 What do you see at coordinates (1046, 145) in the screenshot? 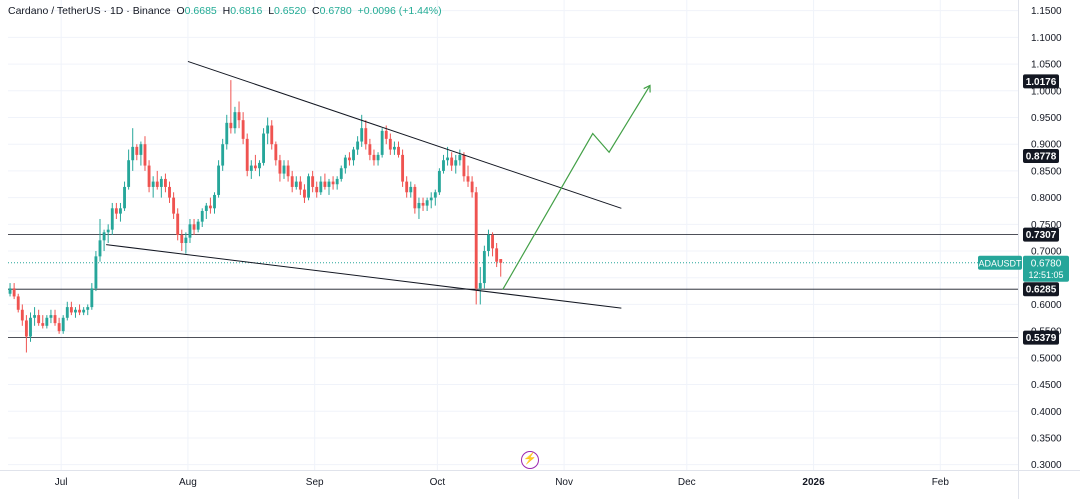
I see `price-tick-label: 0.9000` at bounding box center [1046, 145].